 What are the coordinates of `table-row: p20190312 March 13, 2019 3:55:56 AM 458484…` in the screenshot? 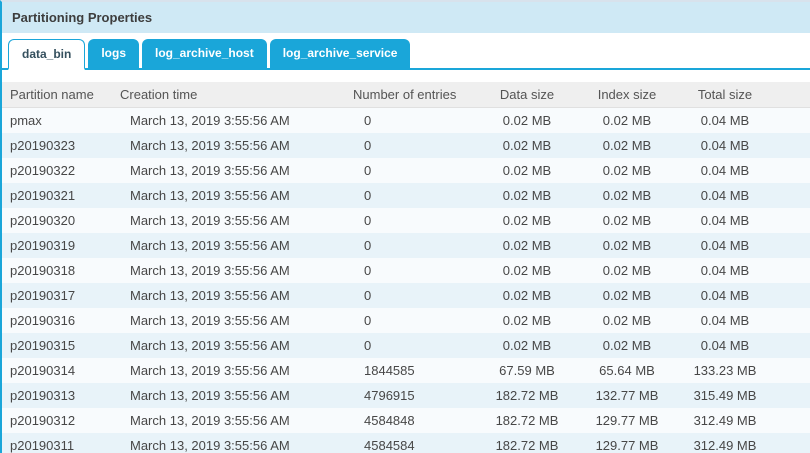 It's located at (406, 420).